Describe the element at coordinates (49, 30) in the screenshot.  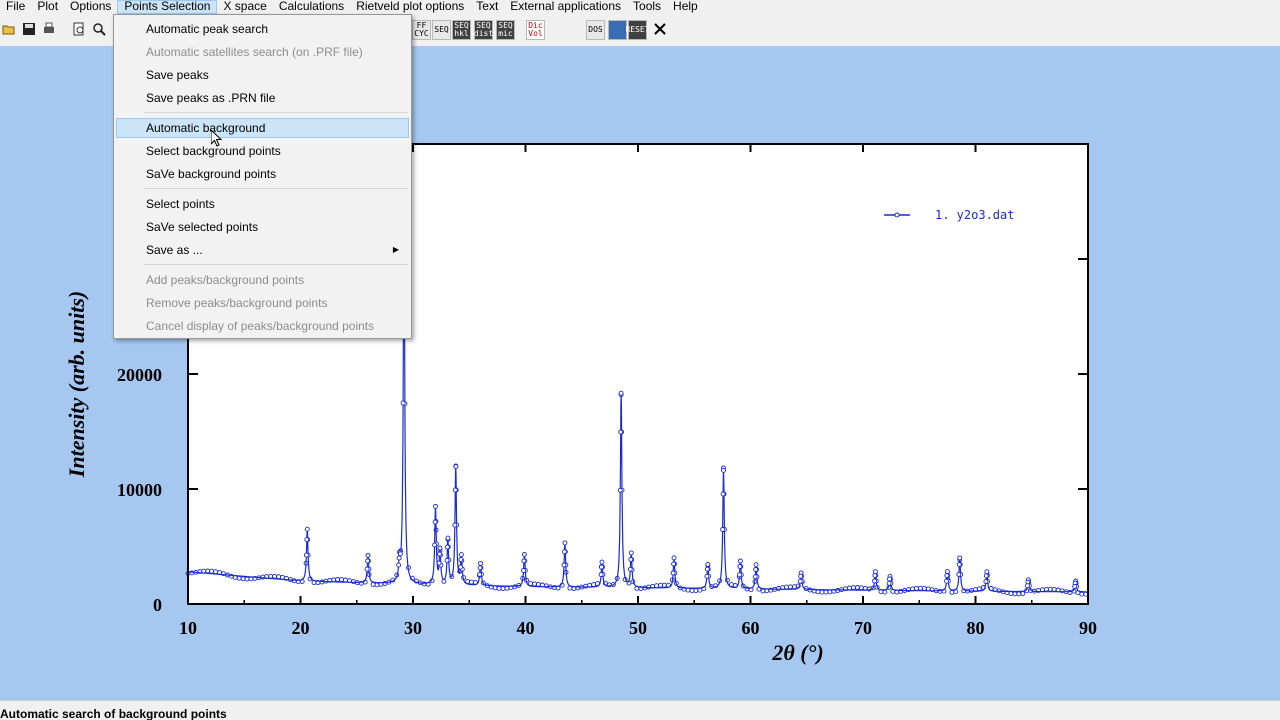
I see `print-button` at that location.